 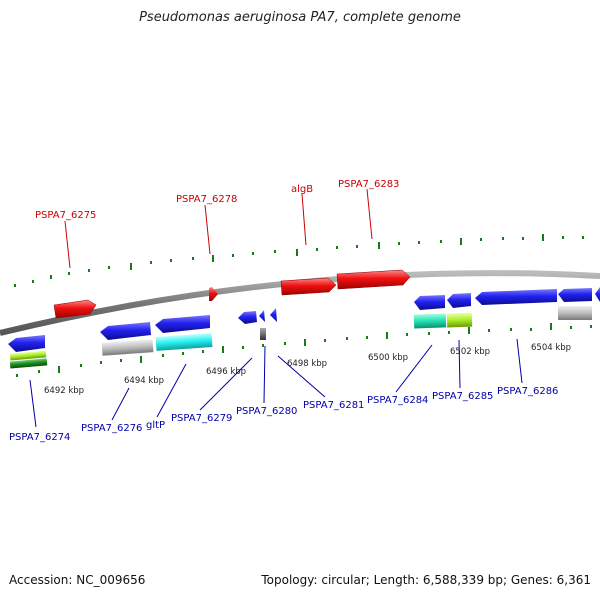 I want to click on gene-label-reverse: gltP, so click(x=155, y=425).